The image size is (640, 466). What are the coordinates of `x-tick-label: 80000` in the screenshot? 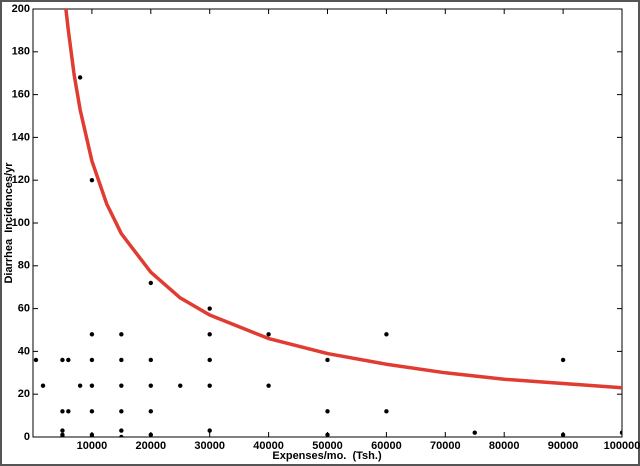 It's located at (504, 446).